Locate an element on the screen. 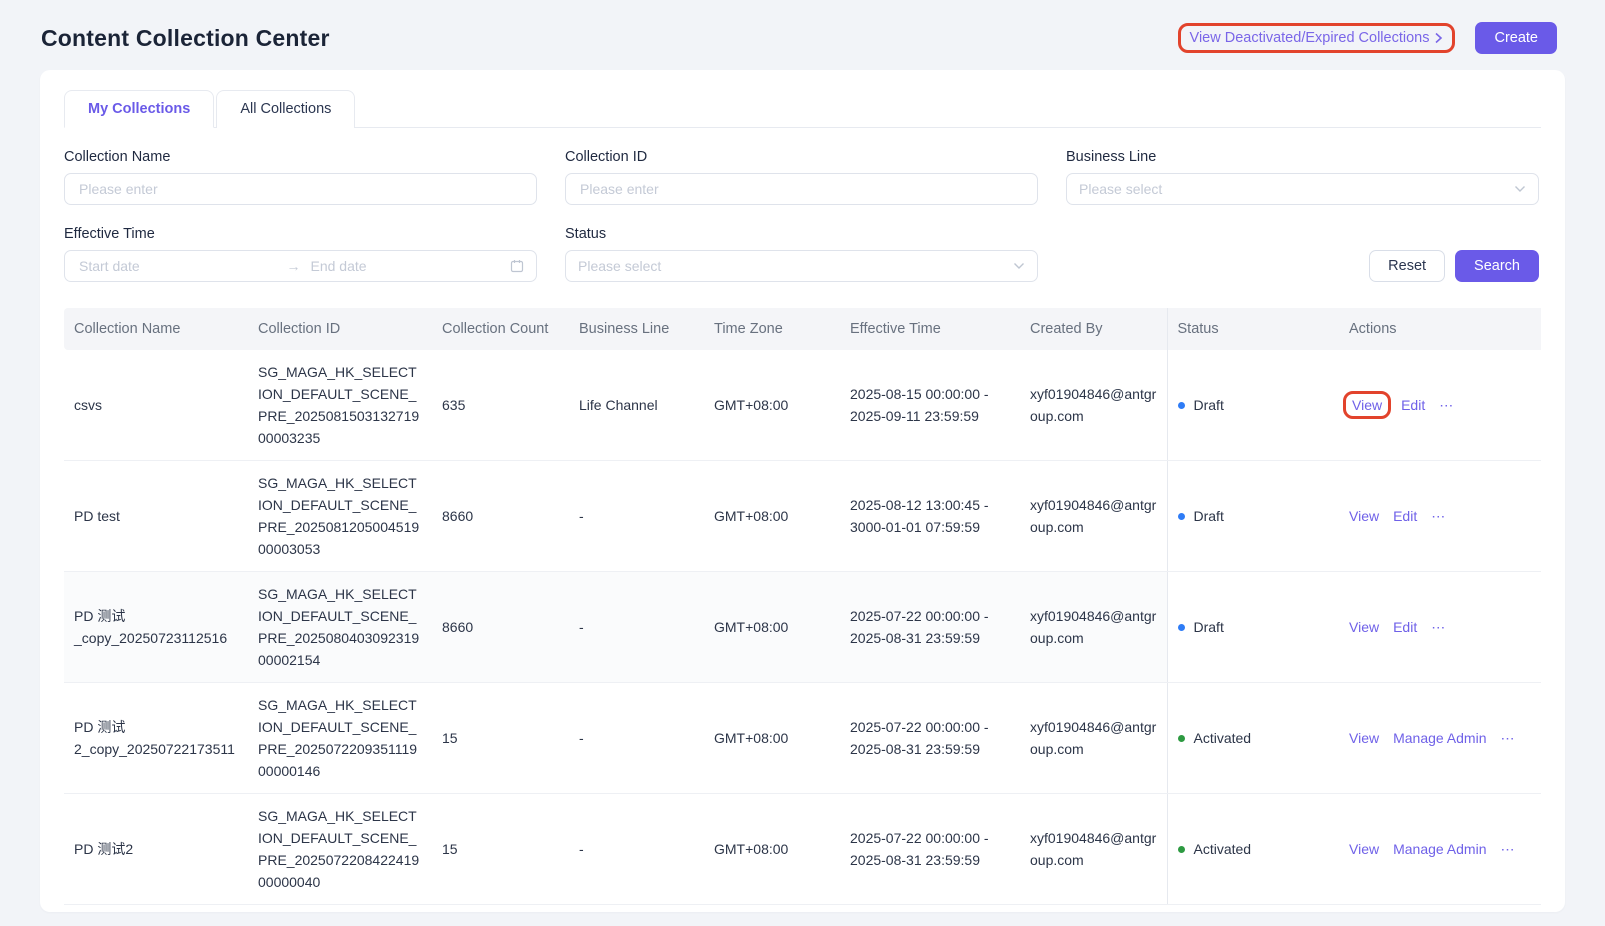 Image resolution: width=1605 pixels, height=926 pixels. page-title: Content Collection Center is located at coordinates (185, 37).